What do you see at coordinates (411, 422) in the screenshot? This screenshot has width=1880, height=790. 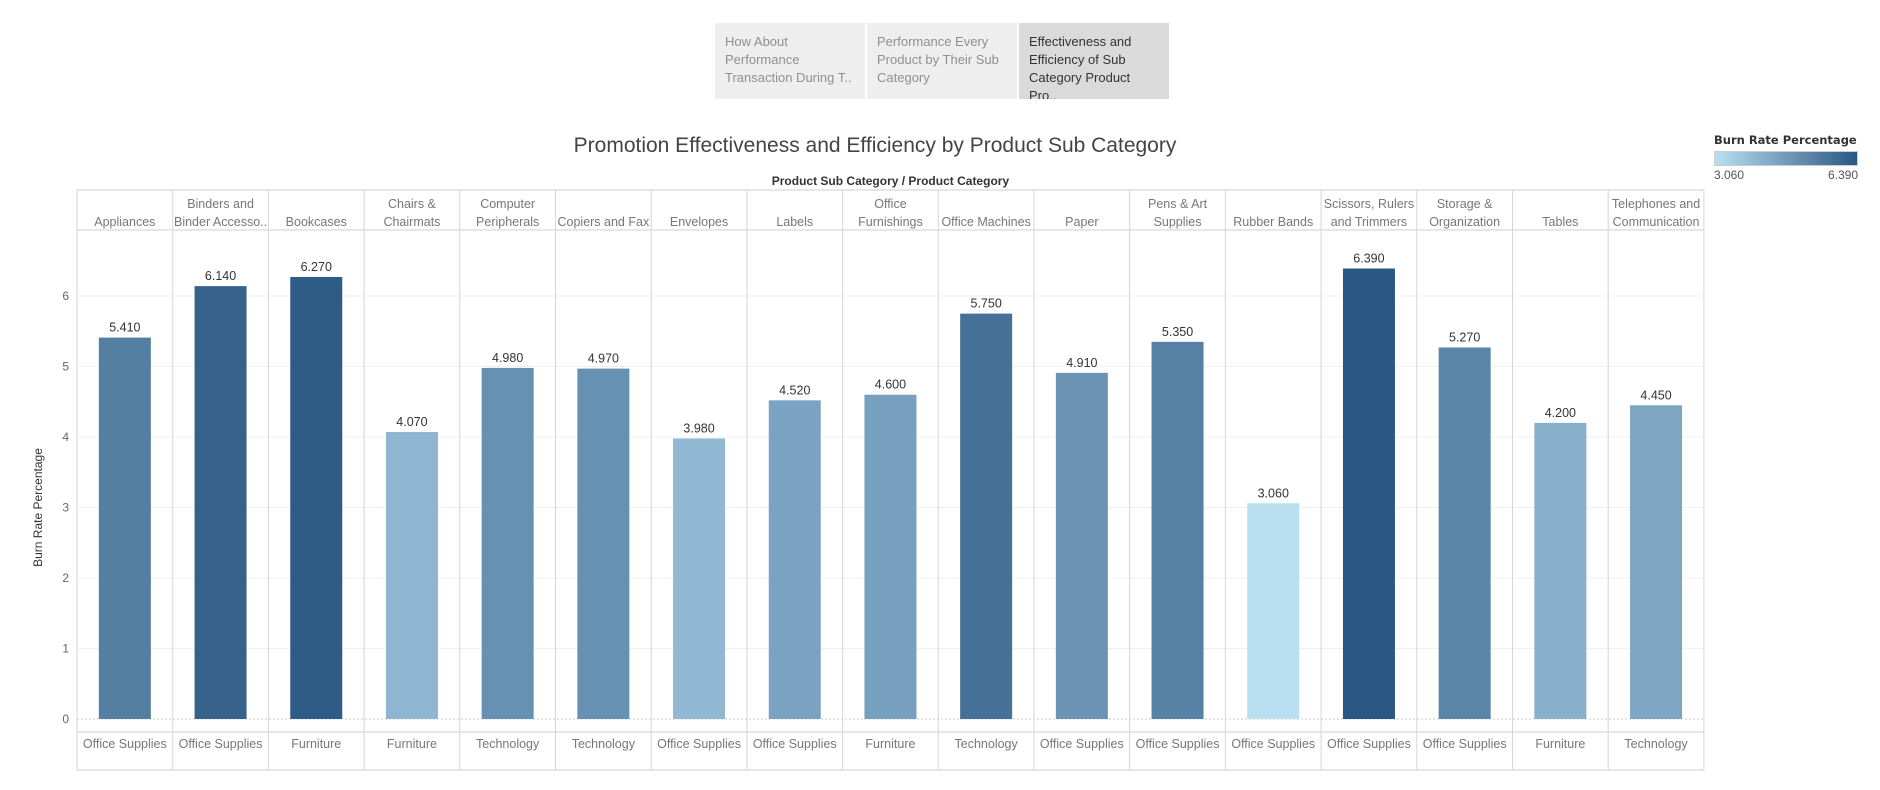 I see `bar-value-label: 4.070` at bounding box center [411, 422].